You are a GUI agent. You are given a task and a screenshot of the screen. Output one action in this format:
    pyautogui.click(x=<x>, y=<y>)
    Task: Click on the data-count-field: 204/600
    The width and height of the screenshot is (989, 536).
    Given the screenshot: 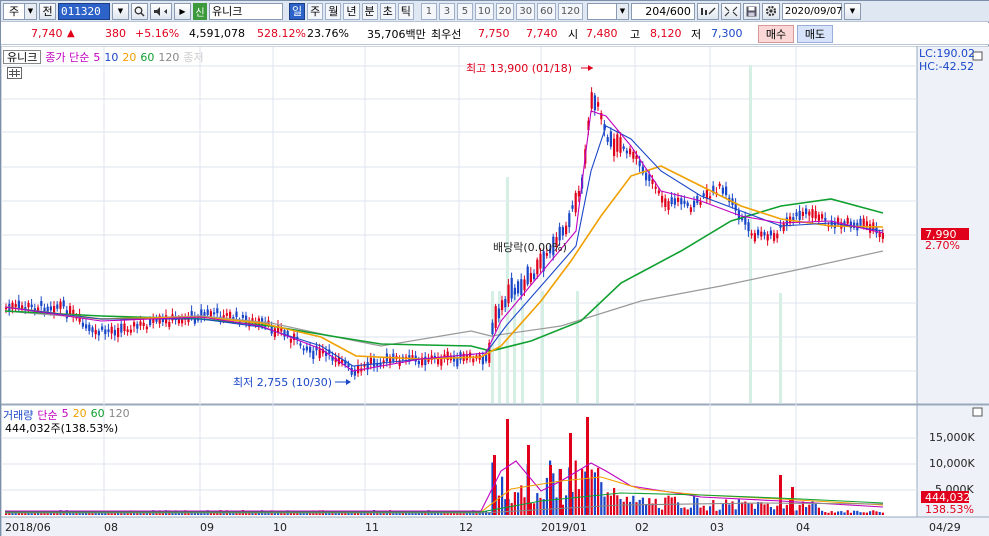 What is the action you would take?
    pyautogui.click(x=662, y=11)
    